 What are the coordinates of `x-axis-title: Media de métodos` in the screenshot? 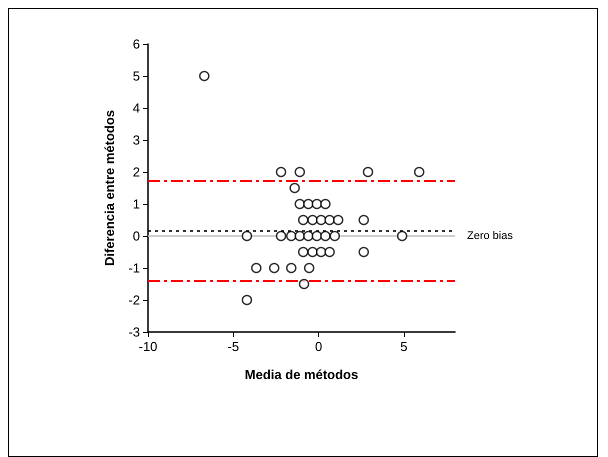 It's located at (301, 374).